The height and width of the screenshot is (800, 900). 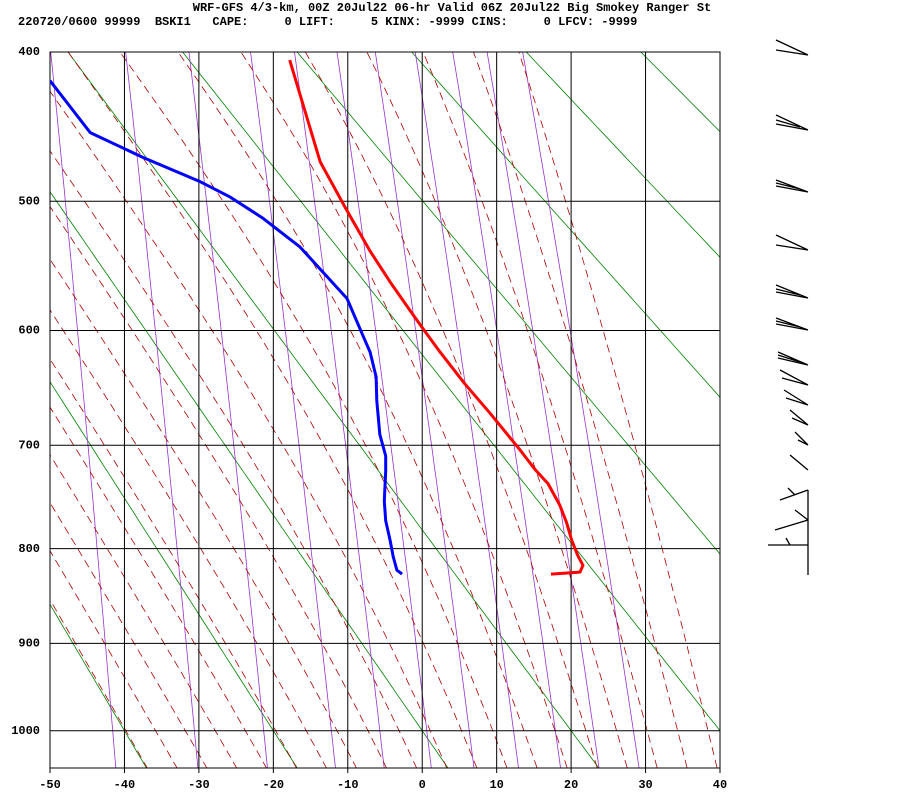 What do you see at coordinates (199, 785) in the screenshot?
I see `x-tick-label: -30` at bounding box center [199, 785].